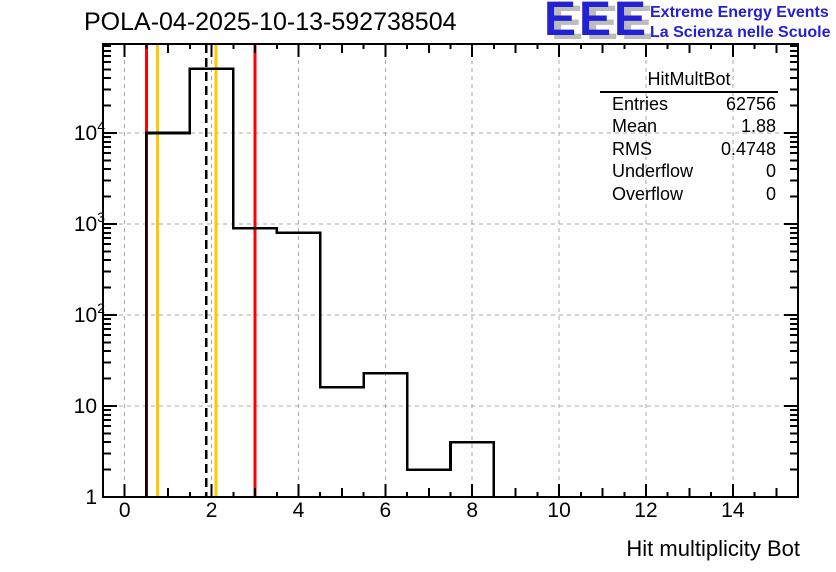  I want to click on stats-value: 1.88, so click(758, 126).